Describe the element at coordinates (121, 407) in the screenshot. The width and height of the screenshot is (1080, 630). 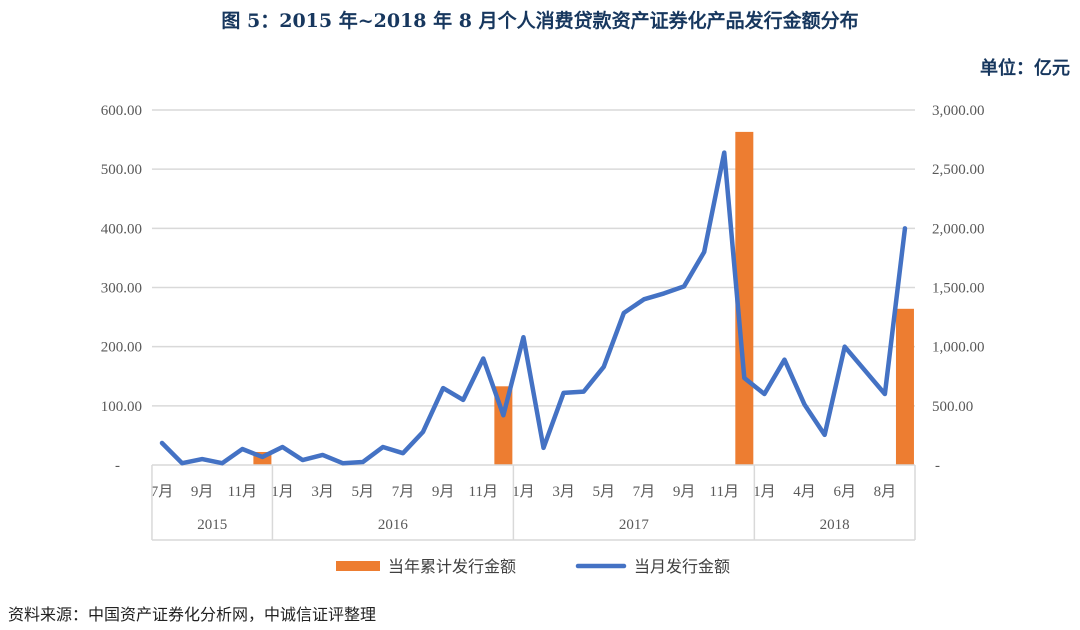
I see `left-tick-label: 100.00` at that location.